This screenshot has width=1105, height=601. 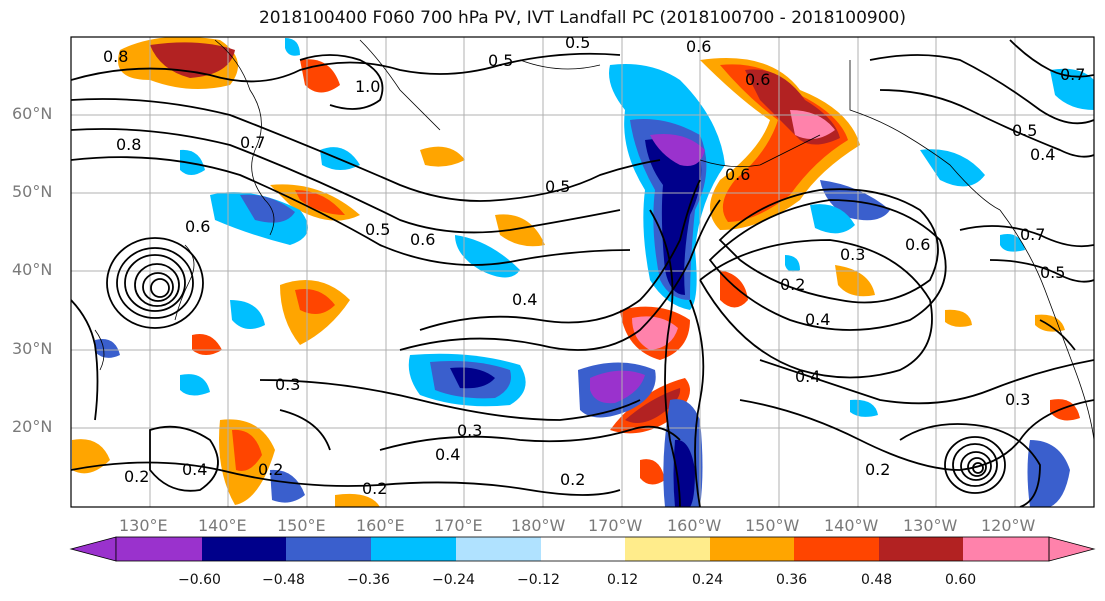 What do you see at coordinates (222, 525) in the screenshot?
I see `longitude-label-140e: 140°E` at bounding box center [222, 525].